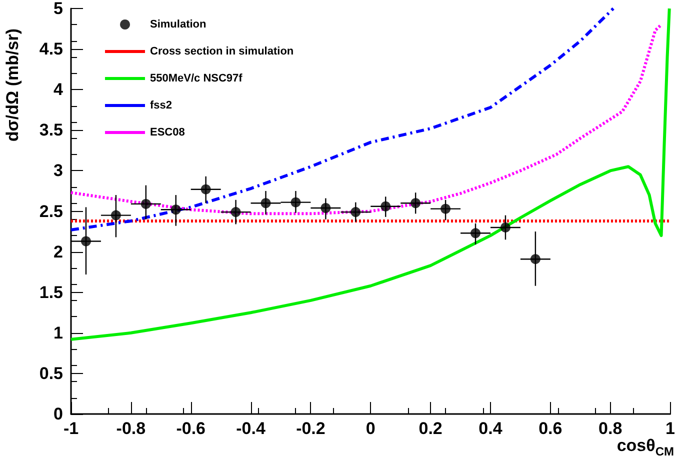 Image resolution: width=678 pixels, height=461 pixels. What do you see at coordinates (51, 292) in the screenshot?
I see `y-tick-label: 1.5` at bounding box center [51, 292].